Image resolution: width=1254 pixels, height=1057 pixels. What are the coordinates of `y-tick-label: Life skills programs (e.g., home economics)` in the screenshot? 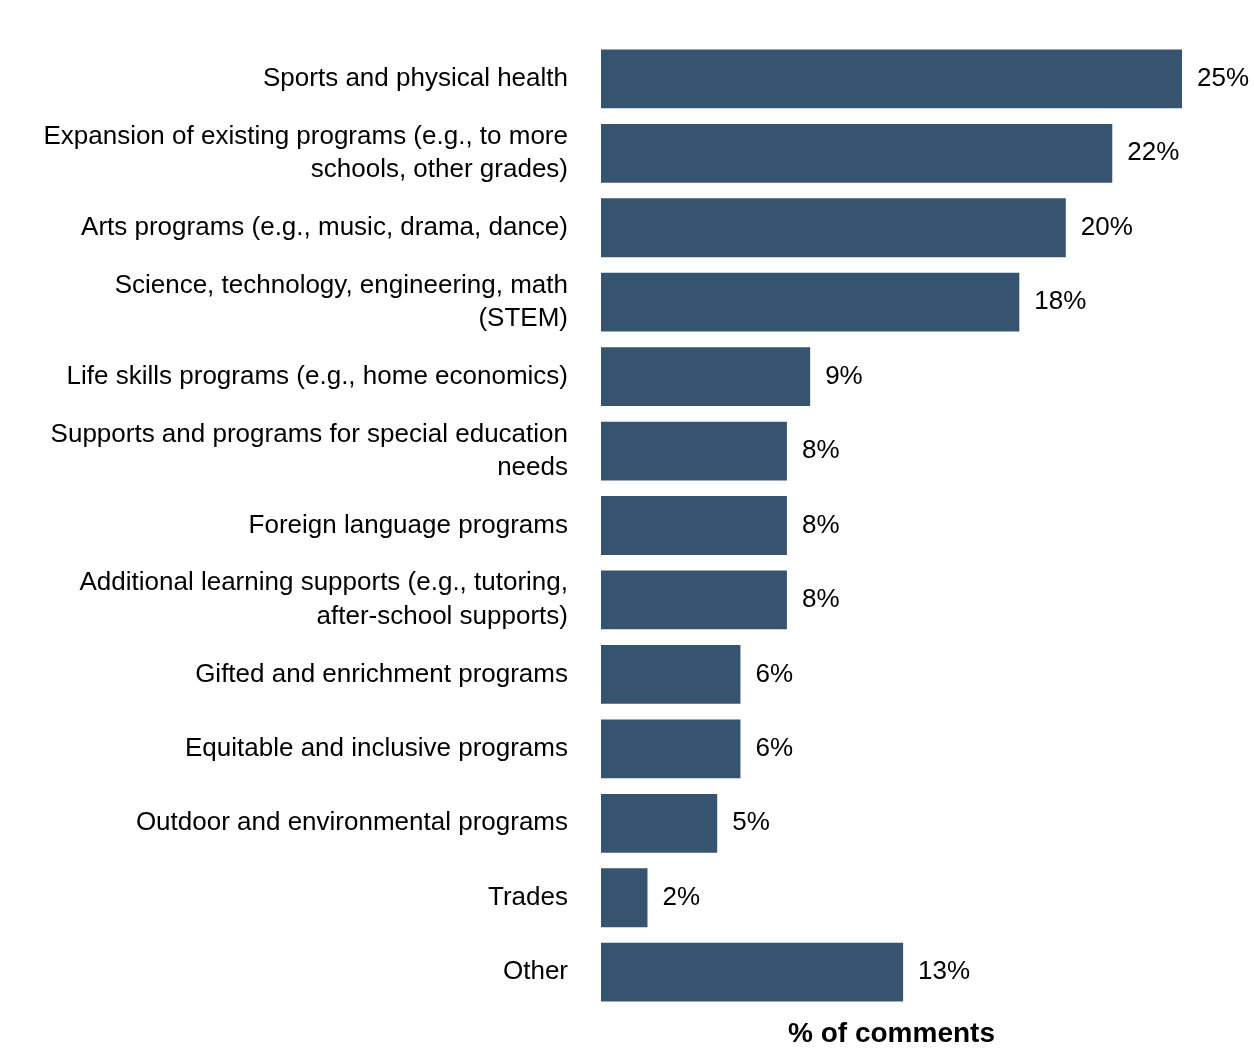 It's located at (317, 374).